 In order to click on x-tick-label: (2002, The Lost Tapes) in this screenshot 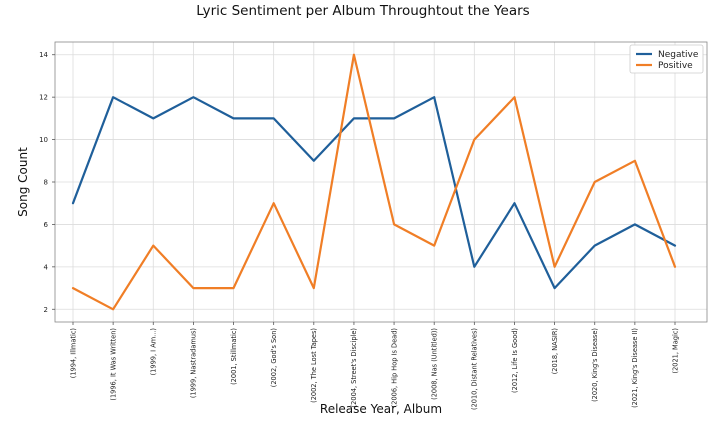, I will do `click(314, 365)`.